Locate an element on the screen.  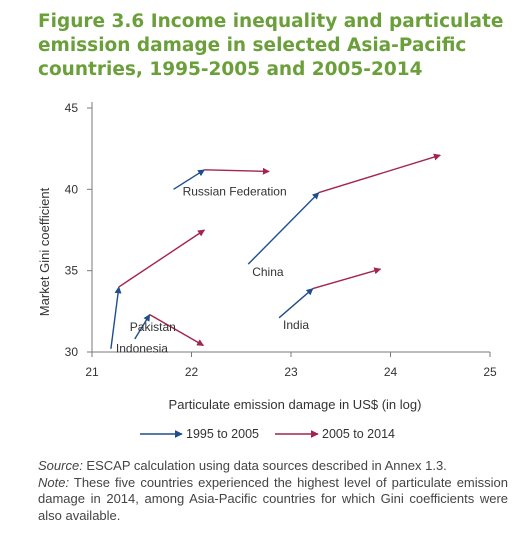
source-label: Source: is located at coordinates (60, 465).